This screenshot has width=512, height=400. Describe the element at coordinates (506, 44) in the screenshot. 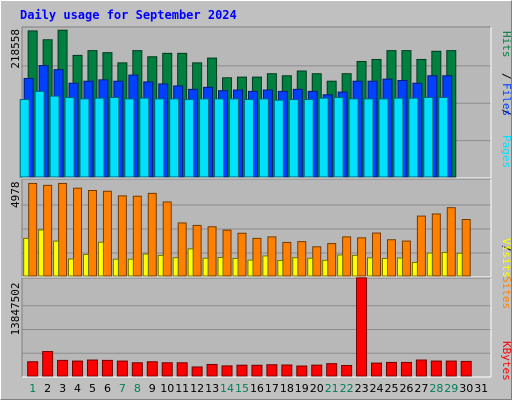

I see `legend-hits: Hits` at that location.